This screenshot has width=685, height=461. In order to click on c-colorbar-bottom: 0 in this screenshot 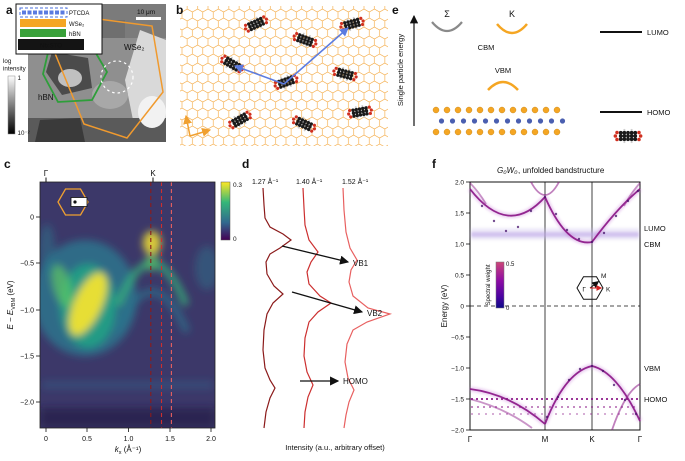, I will do `click(235, 239)`.